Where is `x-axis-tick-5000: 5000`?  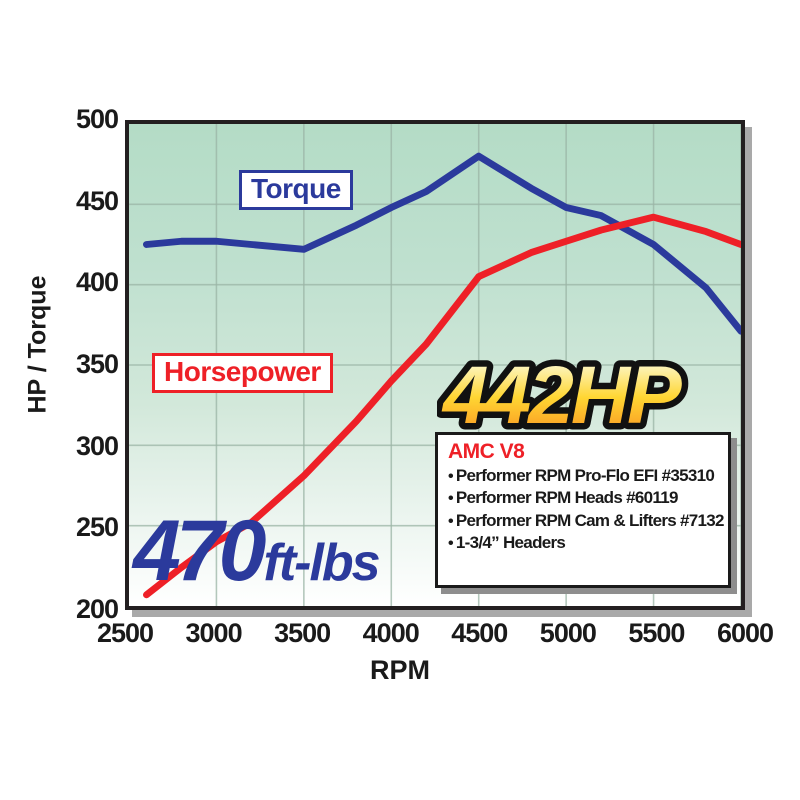
x-axis-tick-5000: 5000 is located at coordinates (568, 633).